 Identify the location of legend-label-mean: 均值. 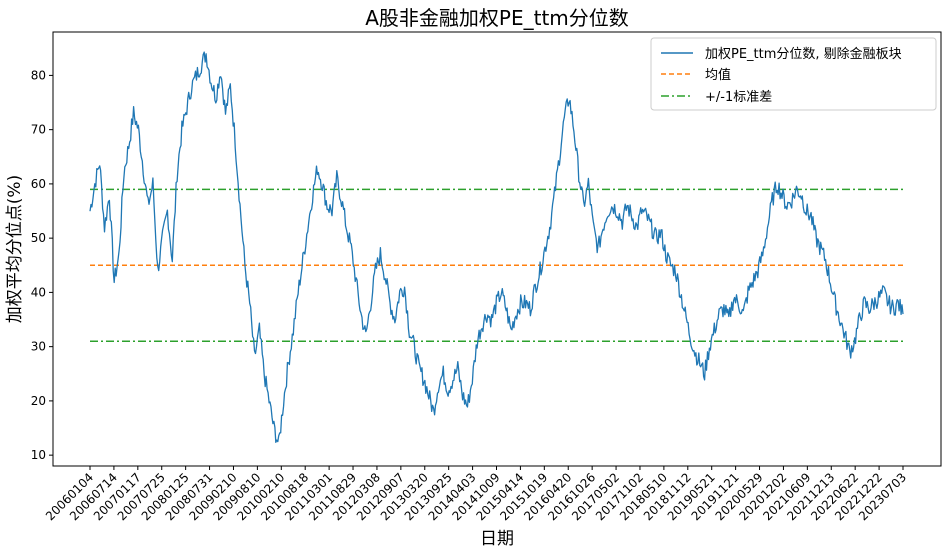
(718, 75).